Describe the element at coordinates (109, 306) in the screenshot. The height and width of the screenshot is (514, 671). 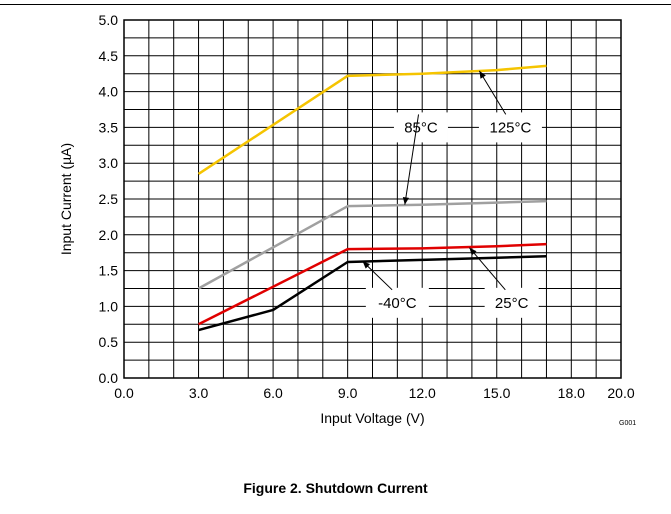
I see `y-tick-label: 1.0` at that location.